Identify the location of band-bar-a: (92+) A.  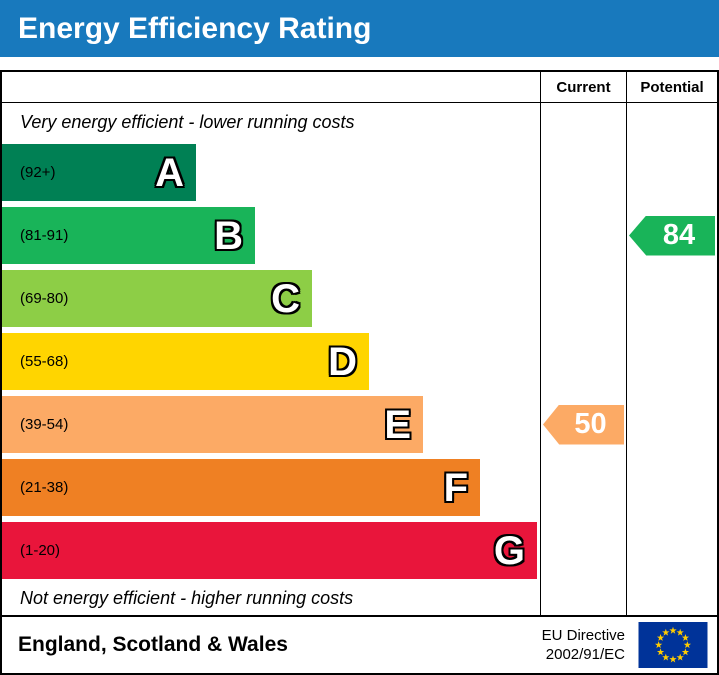
(99, 172).